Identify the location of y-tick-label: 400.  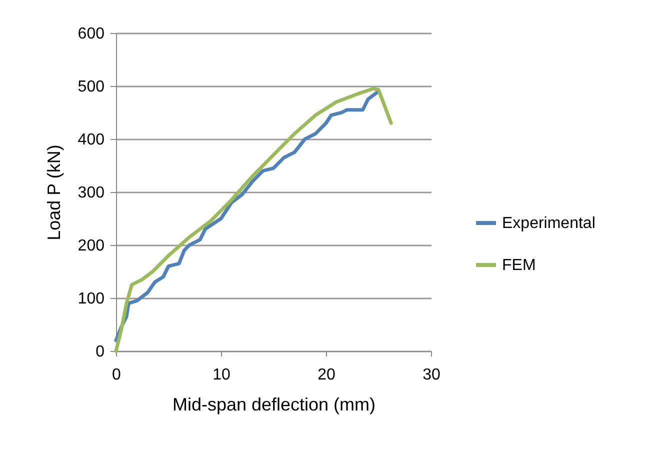
(91, 140).